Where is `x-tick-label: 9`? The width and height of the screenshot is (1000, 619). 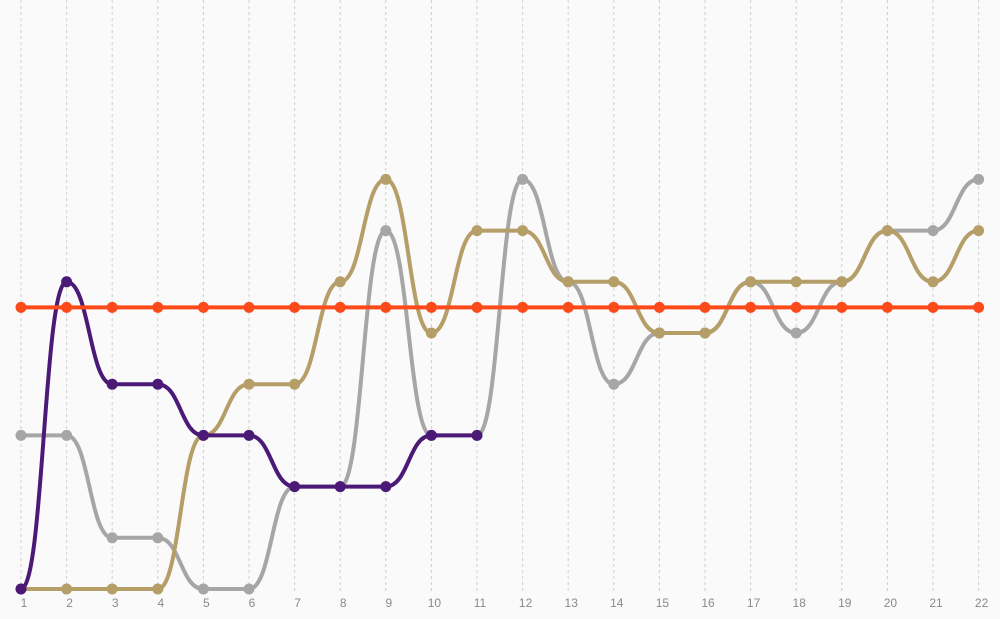 x-tick-label: 9 is located at coordinates (388, 603).